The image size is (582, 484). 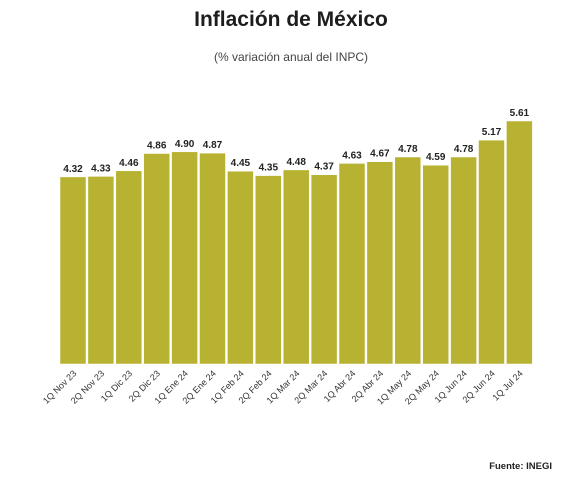 I want to click on value-label: 4.33, so click(x=101, y=168).